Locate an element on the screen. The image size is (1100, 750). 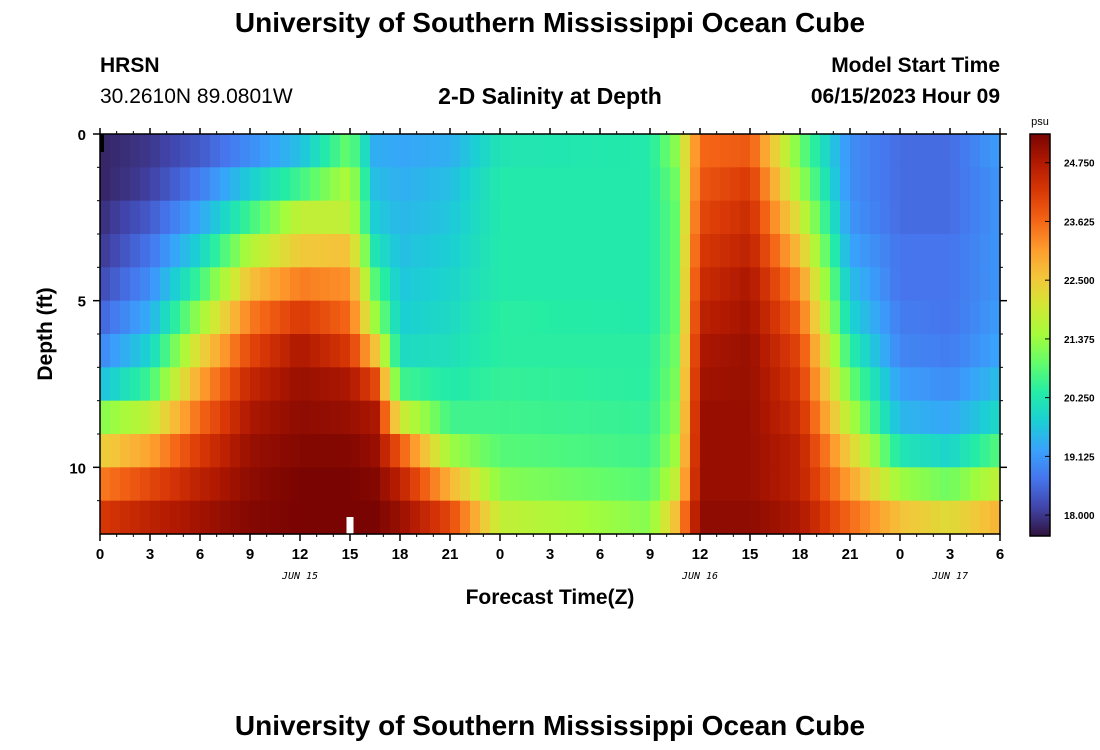
y-tick-label: 0 is located at coordinates (82, 135).